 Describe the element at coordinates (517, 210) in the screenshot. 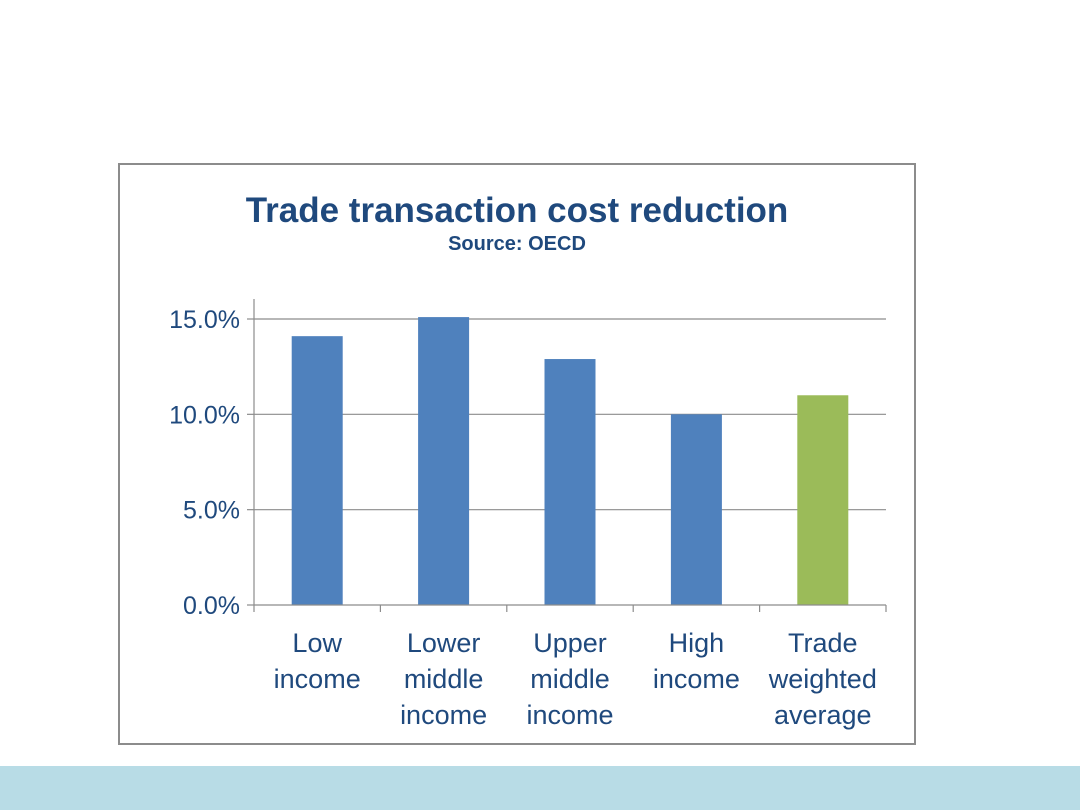

I see `chart-title: Trade transaction cost reduction` at that location.